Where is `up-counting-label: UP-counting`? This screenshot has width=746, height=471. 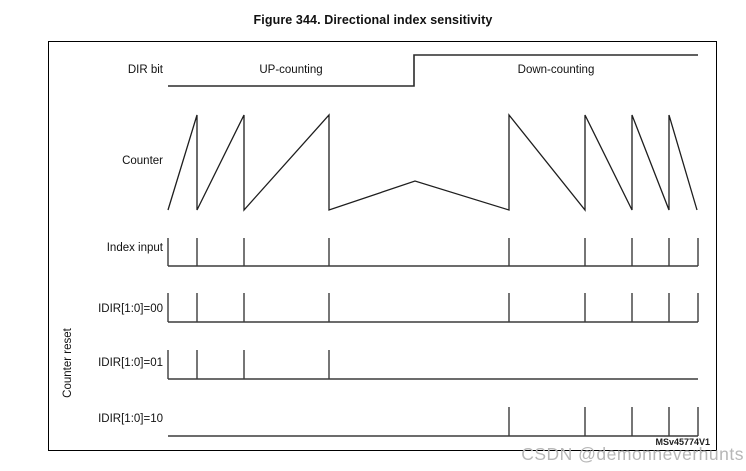
up-counting-label: UP-counting is located at coordinates (291, 70).